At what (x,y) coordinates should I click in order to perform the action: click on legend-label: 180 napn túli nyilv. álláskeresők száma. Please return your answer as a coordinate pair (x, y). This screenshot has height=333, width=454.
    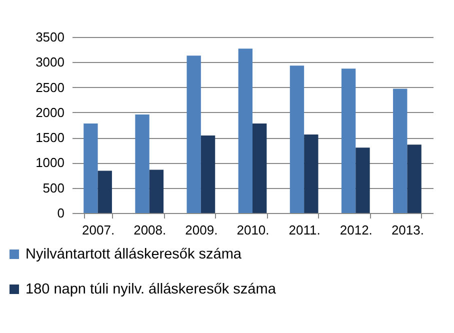
    Looking at the image, I should click on (151, 289).